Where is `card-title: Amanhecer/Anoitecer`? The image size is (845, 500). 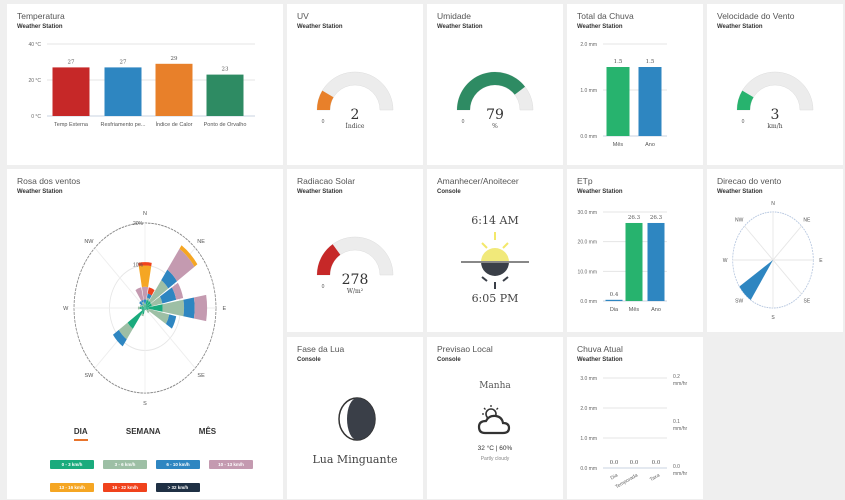 card-title: Amanhecer/Anoitecer is located at coordinates (478, 181).